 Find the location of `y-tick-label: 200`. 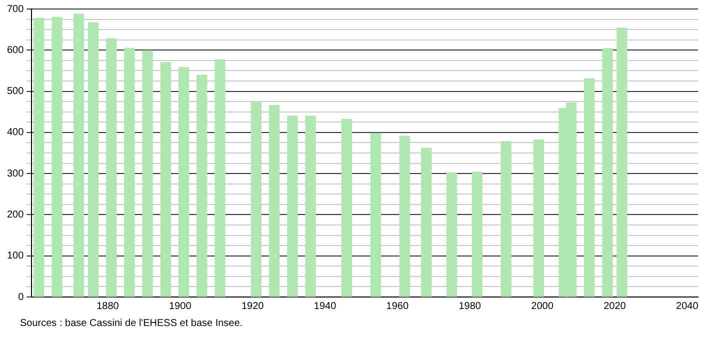

y-tick-label: 200 is located at coordinates (15, 214).